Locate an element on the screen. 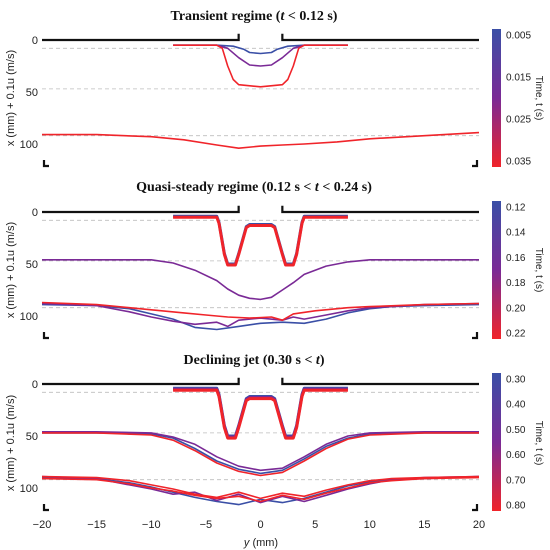 The image size is (550, 550). x-tick-label: 5 is located at coordinates (315, 525).